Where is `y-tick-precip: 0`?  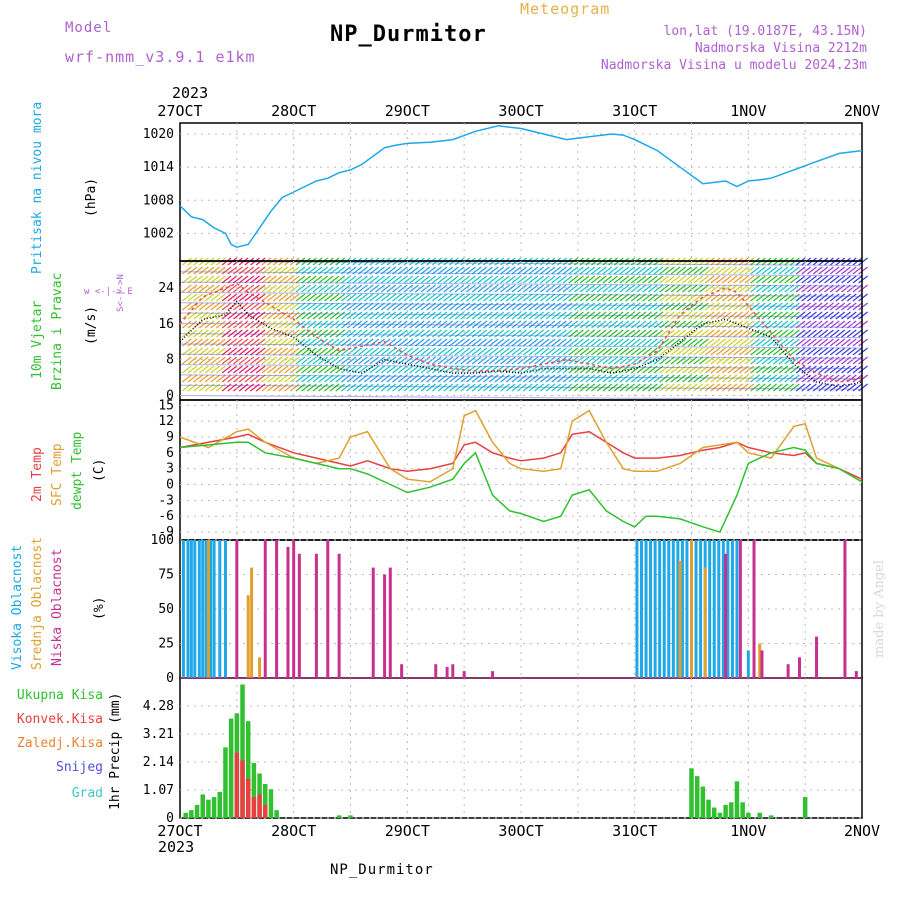
y-tick-precip: 0 is located at coordinates (170, 818).